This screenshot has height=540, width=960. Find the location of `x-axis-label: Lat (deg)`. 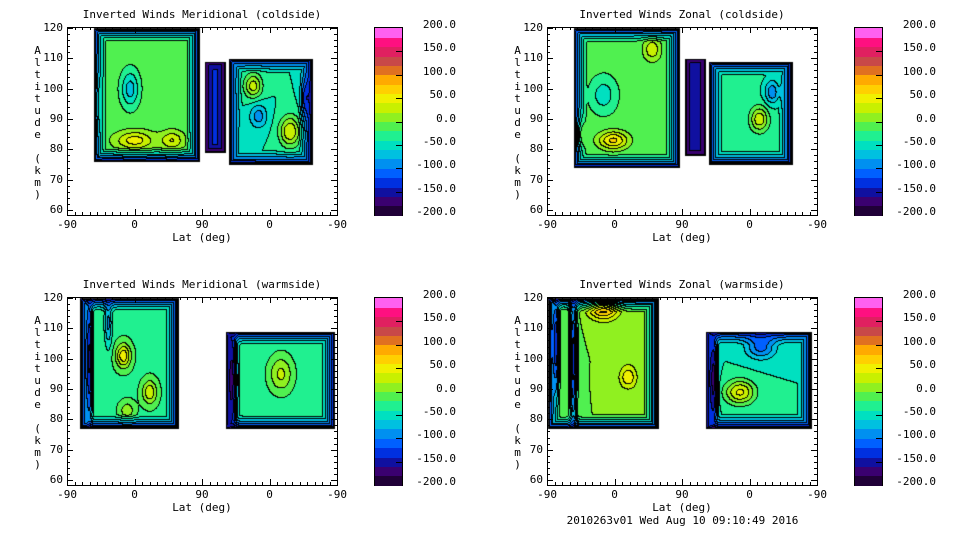

x-axis-label: Lat (deg) is located at coordinates (202, 237).